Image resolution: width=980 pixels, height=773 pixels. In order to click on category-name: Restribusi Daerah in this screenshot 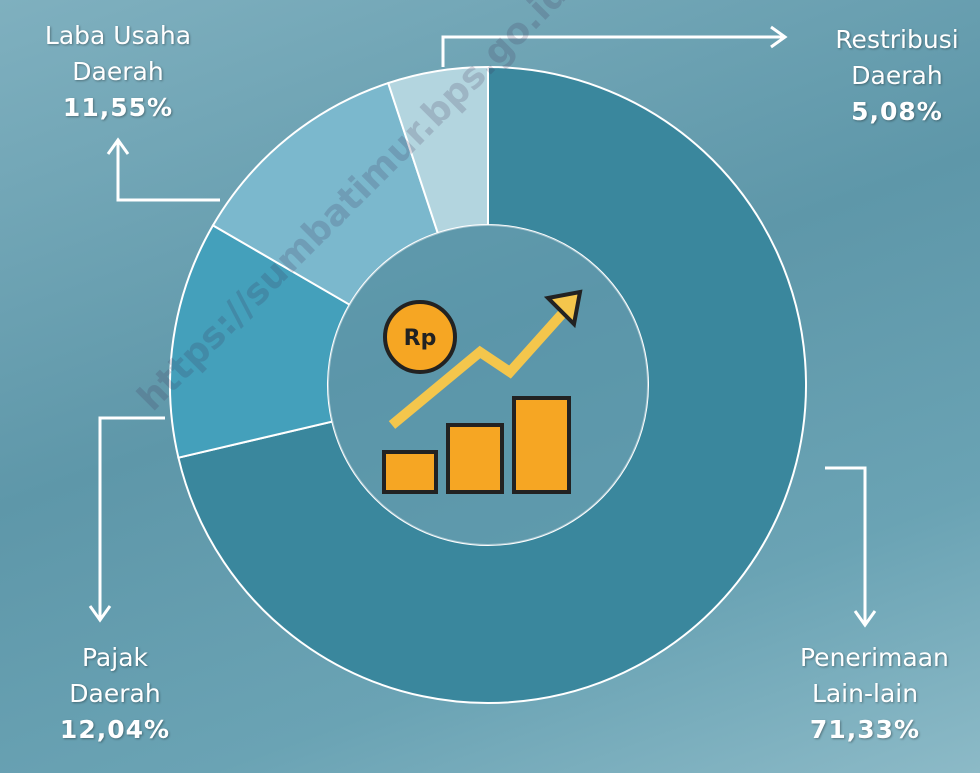, I will do `click(897, 57)`.